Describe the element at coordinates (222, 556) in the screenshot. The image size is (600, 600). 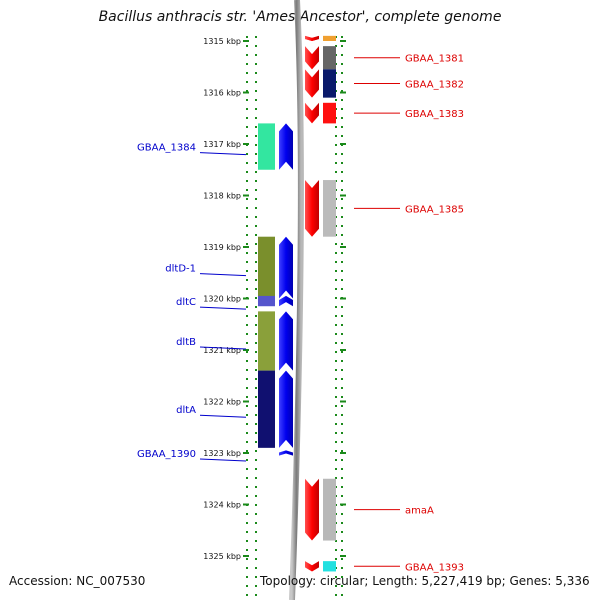
I see `tick-label: 1325 kbp` at that location.